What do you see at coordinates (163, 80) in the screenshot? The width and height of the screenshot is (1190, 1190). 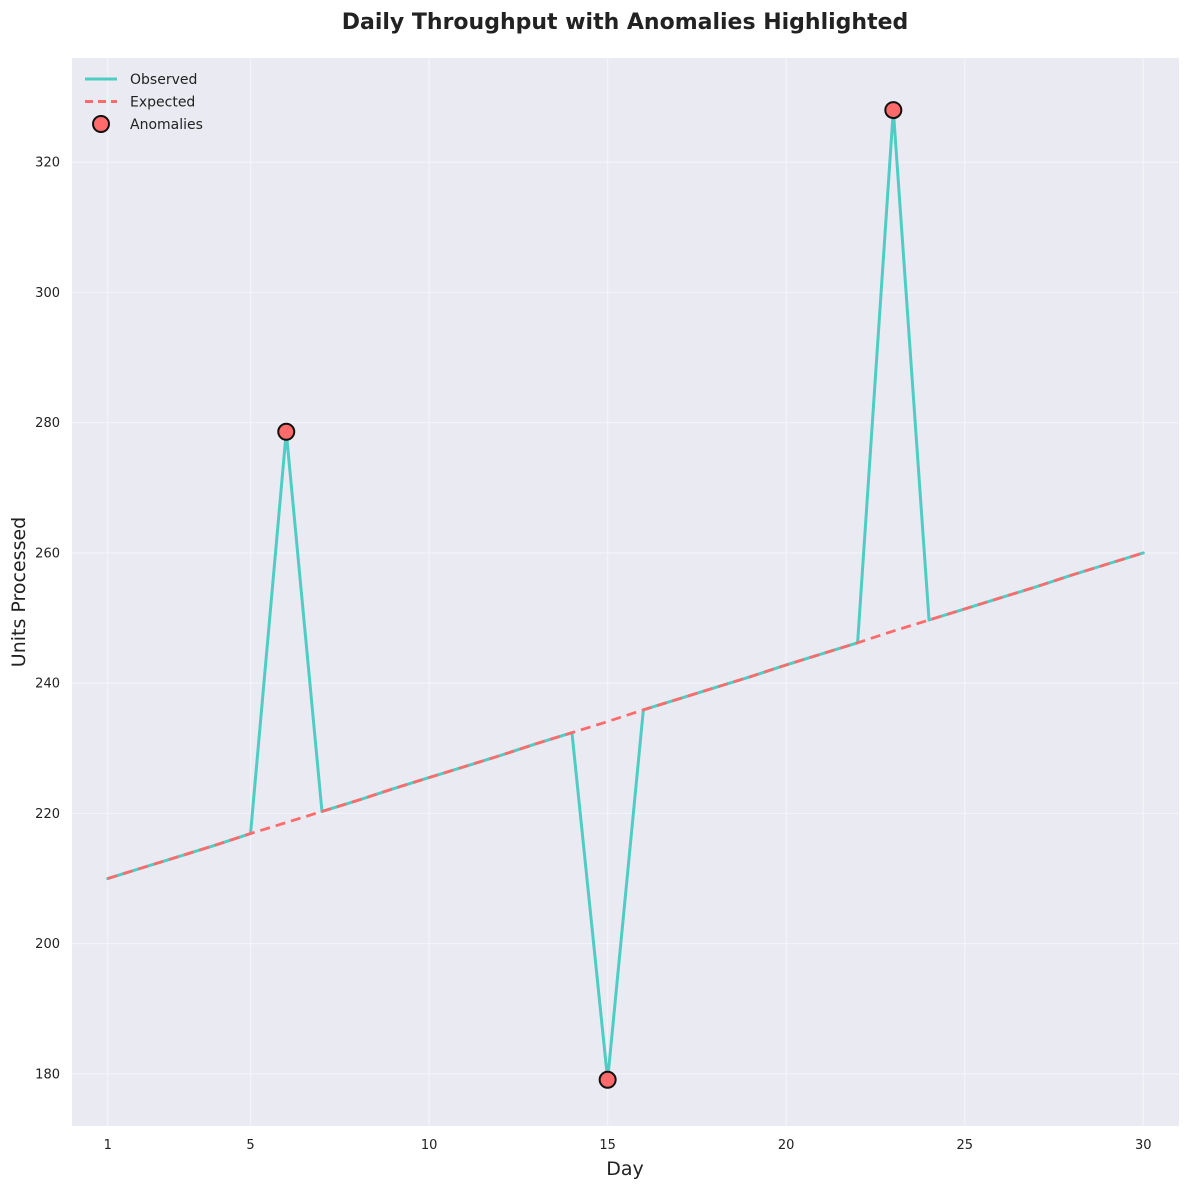 I see `legend-observed-label: Observed` at bounding box center [163, 80].